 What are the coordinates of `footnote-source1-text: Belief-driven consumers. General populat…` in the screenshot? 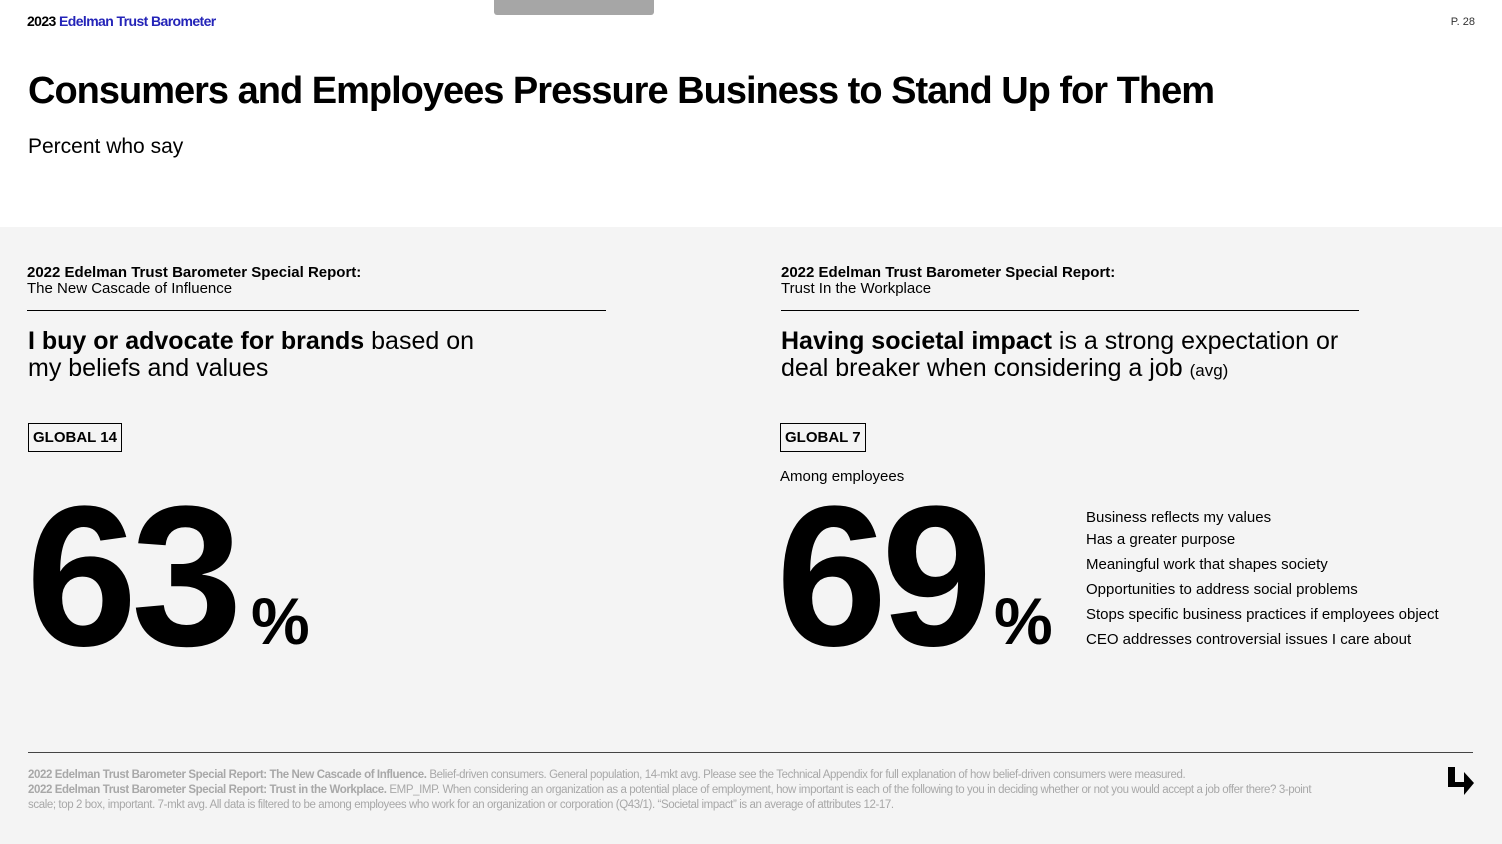 It's located at (806, 775).